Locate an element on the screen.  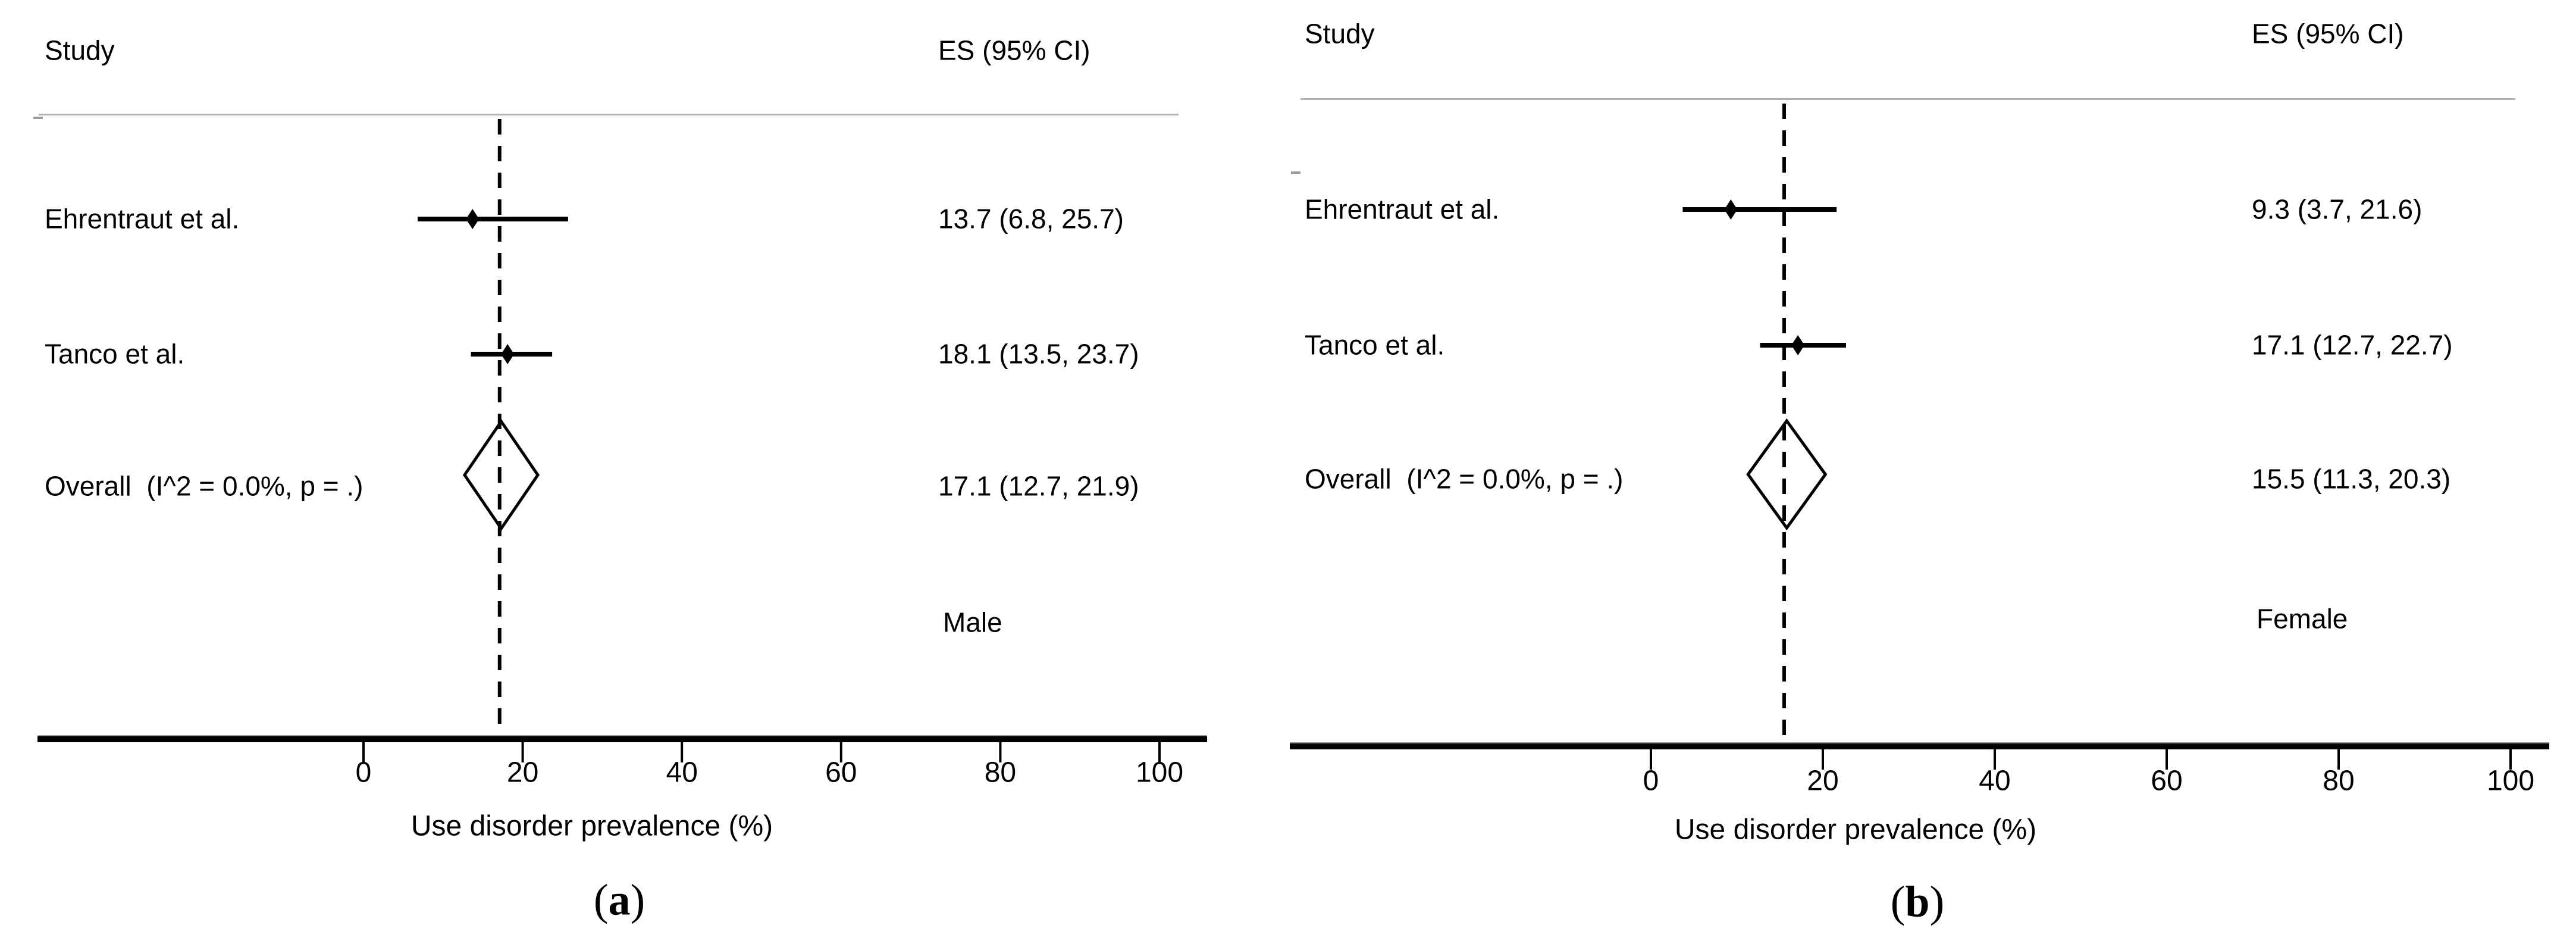
panel-caption: (b) is located at coordinates (1917, 902).